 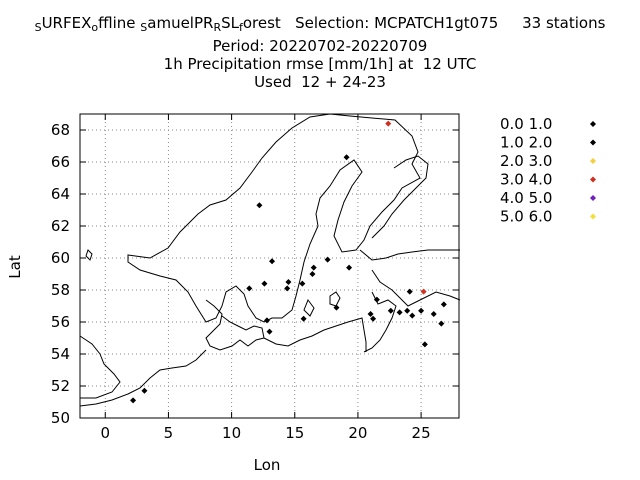 What do you see at coordinates (357, 433) in the screenshot?
I see `x-tick-label: 20` at bounding box center [357, 433].